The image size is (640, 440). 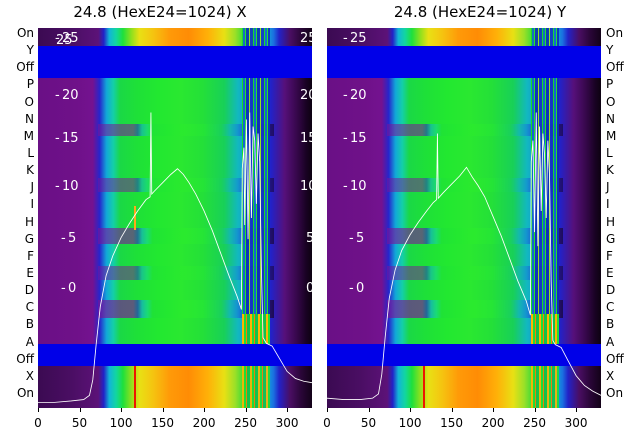 I want to click on category-tick-right-3: P, so click(x=610, y=84).